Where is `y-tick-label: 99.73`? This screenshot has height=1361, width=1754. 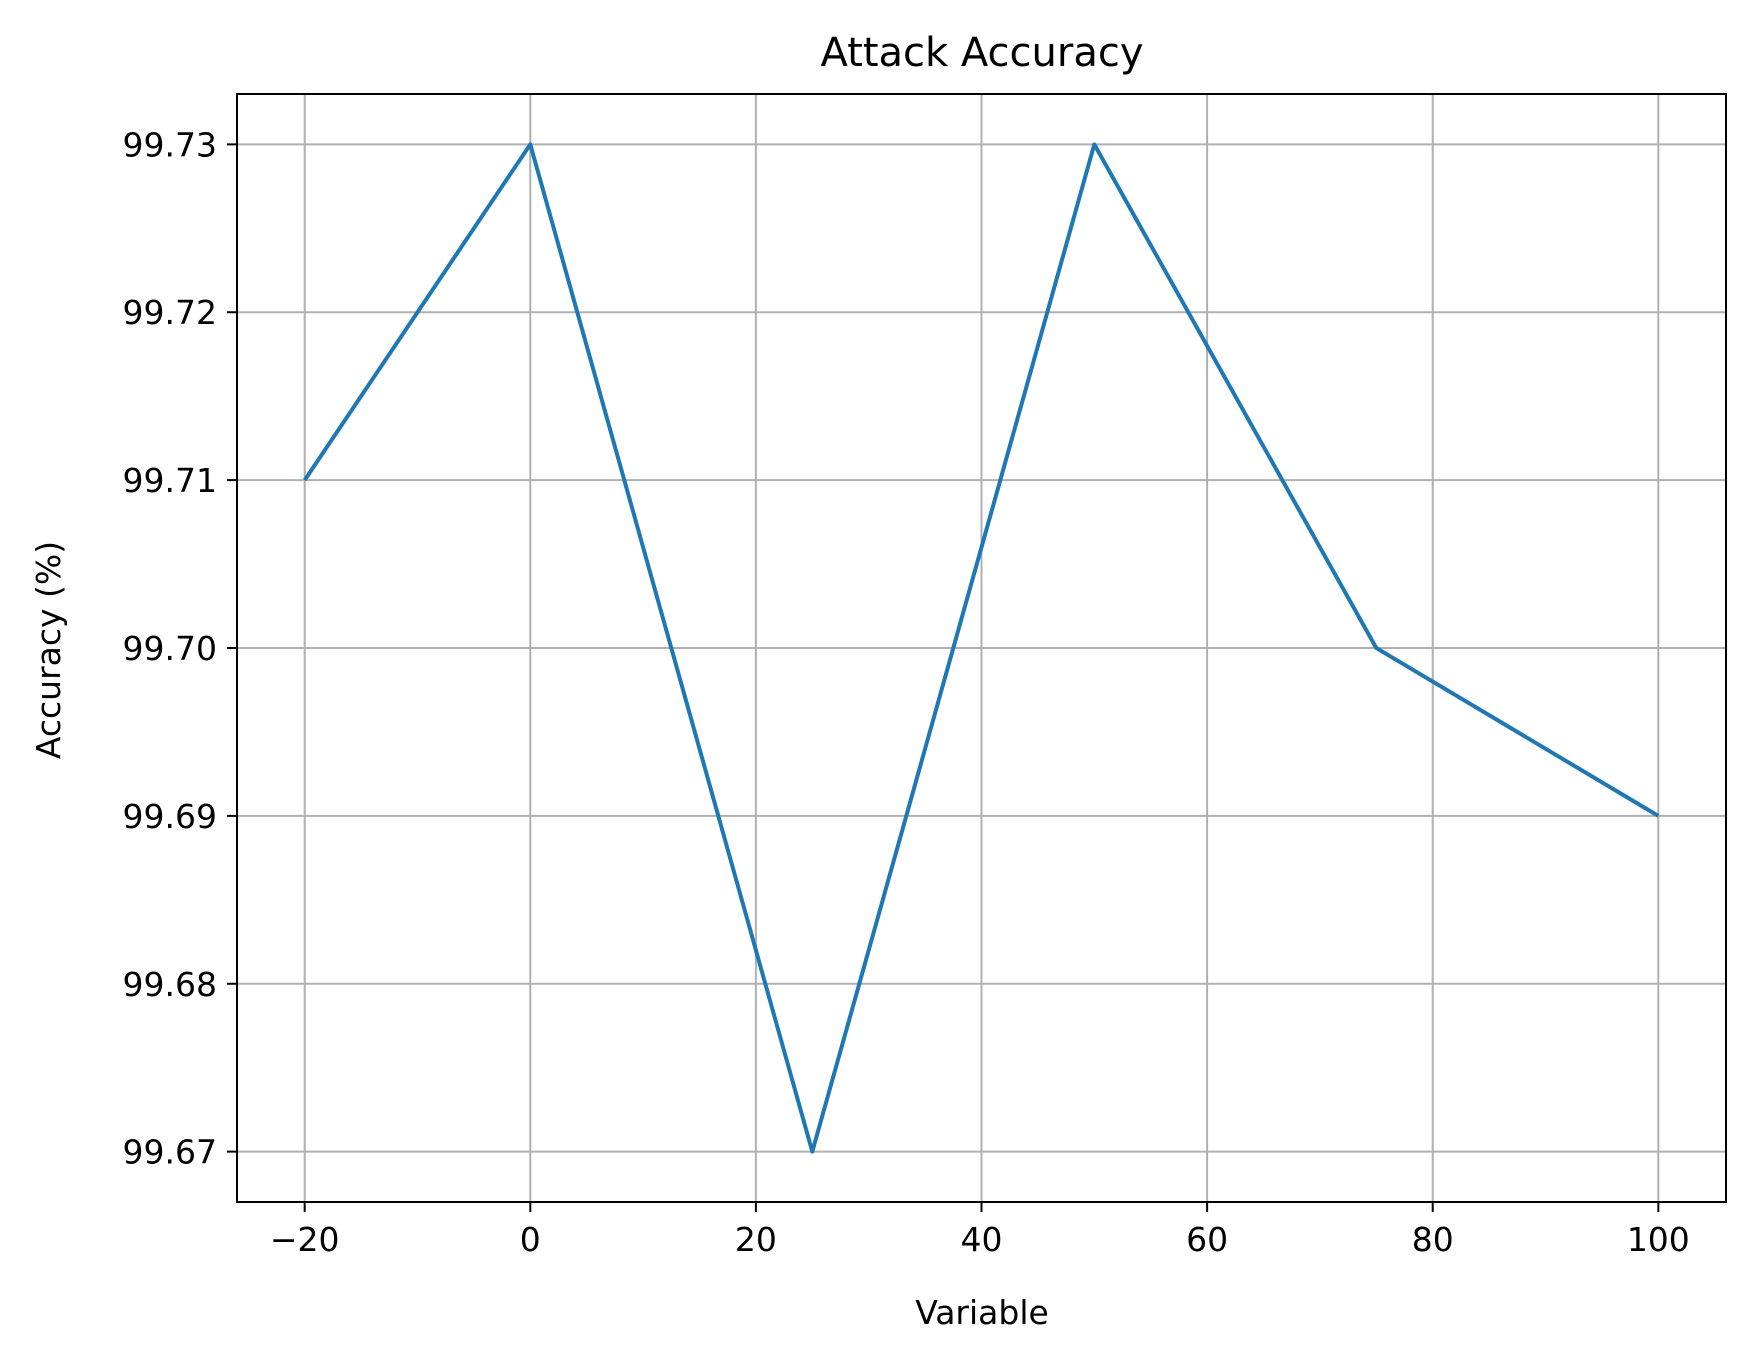
y-tick-label: 99.73 is located at coordinates (170, 144).